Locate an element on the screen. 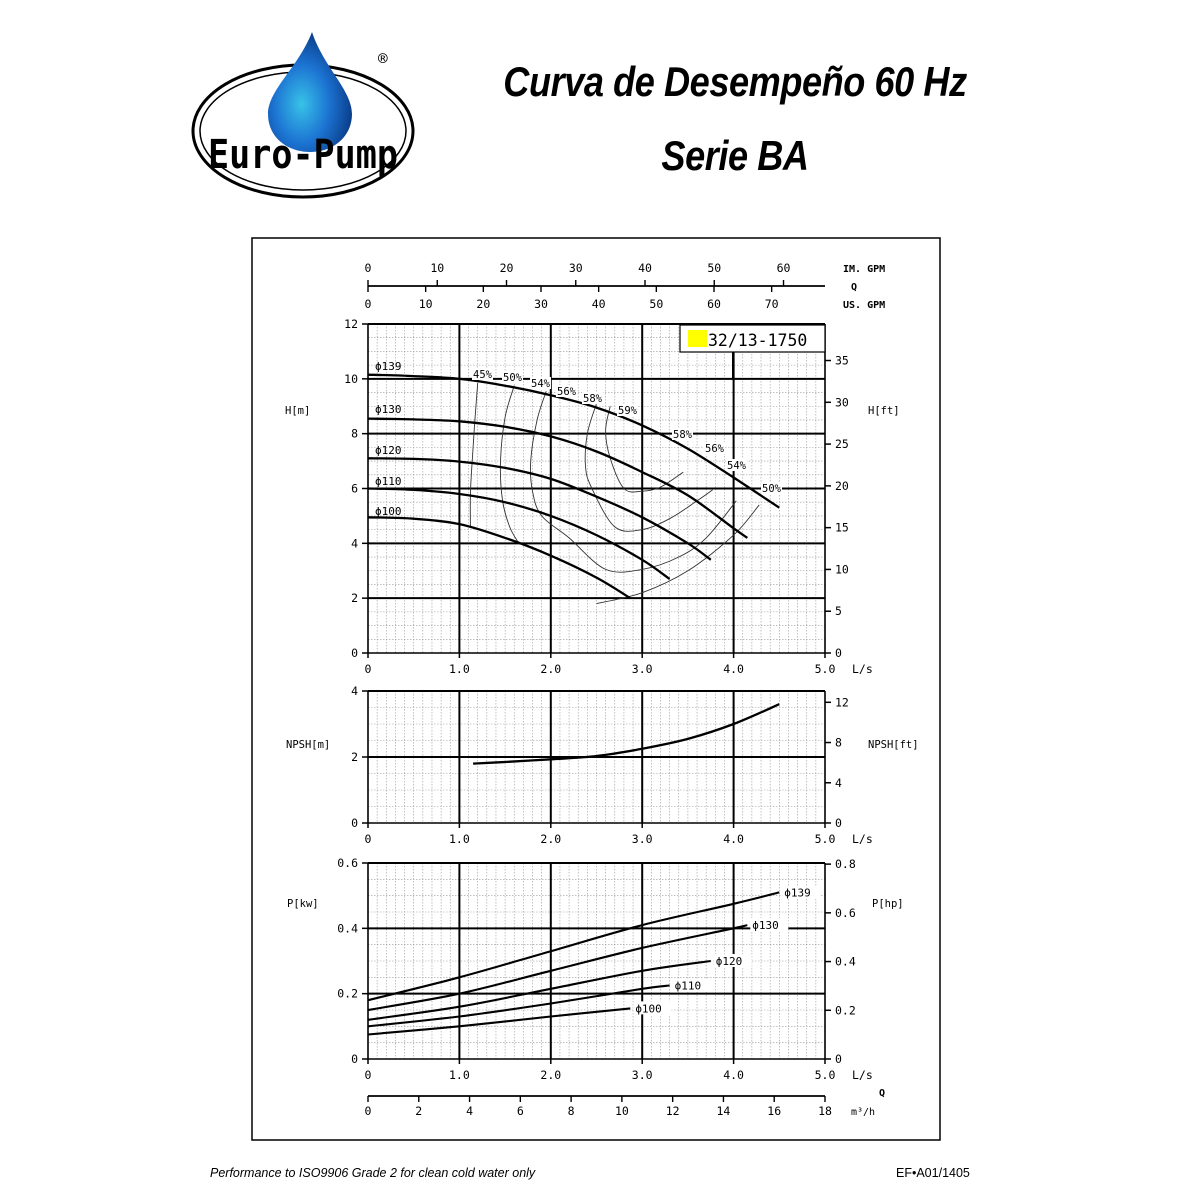 The image size is (1200, 1200). m3h-tick-label: 6 is located at coordinates (520, 1111).